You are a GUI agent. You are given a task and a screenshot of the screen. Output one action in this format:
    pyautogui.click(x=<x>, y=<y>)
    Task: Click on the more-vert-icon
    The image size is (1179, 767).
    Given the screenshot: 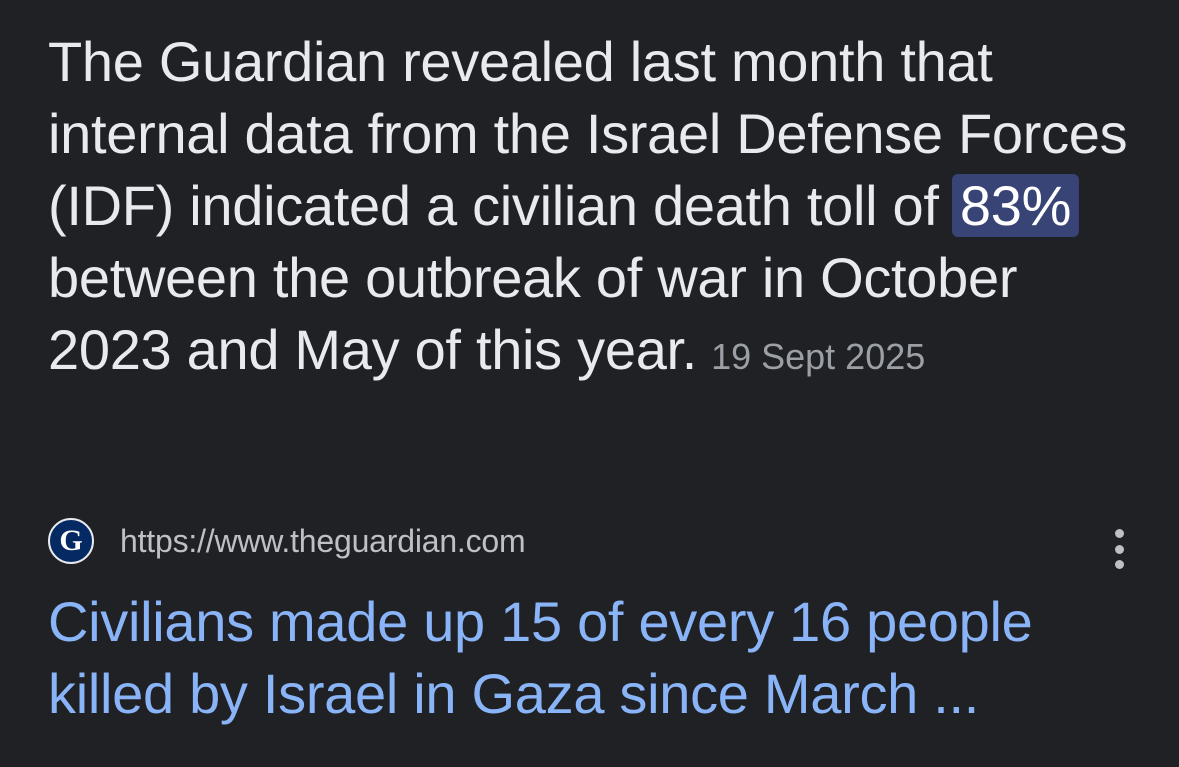 What is the action you would take?
    pyautogui.click(x=1119, y=549)
    